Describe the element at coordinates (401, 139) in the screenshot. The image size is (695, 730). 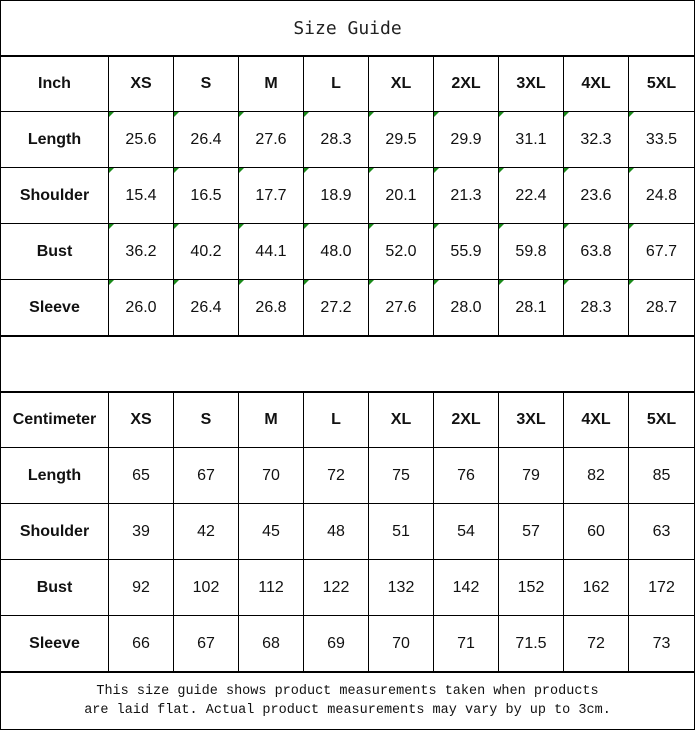
I see `measurement-cell-text: 29.5` at that location.